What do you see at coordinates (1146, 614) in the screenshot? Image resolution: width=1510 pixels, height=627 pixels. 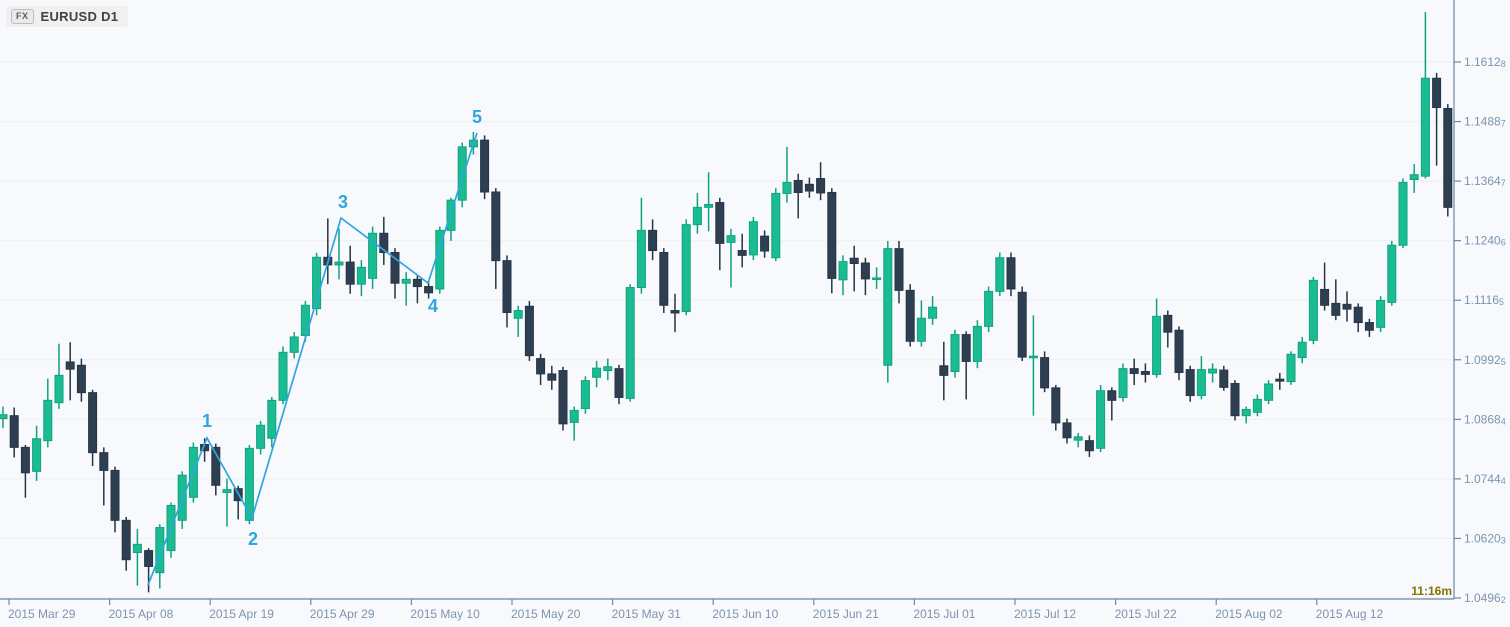 I see `time-axis-label: 2015 Jul 22` at bounding box center [1146, 614].